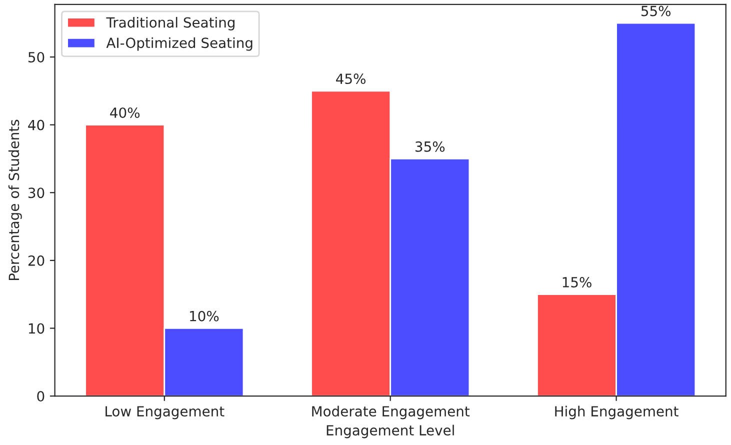 The width and height of the screenshot is (731, 445). Describe the element at coordinates (616, 413) in the screenshot. I see `x-tick-label: High Engagement` at that location.